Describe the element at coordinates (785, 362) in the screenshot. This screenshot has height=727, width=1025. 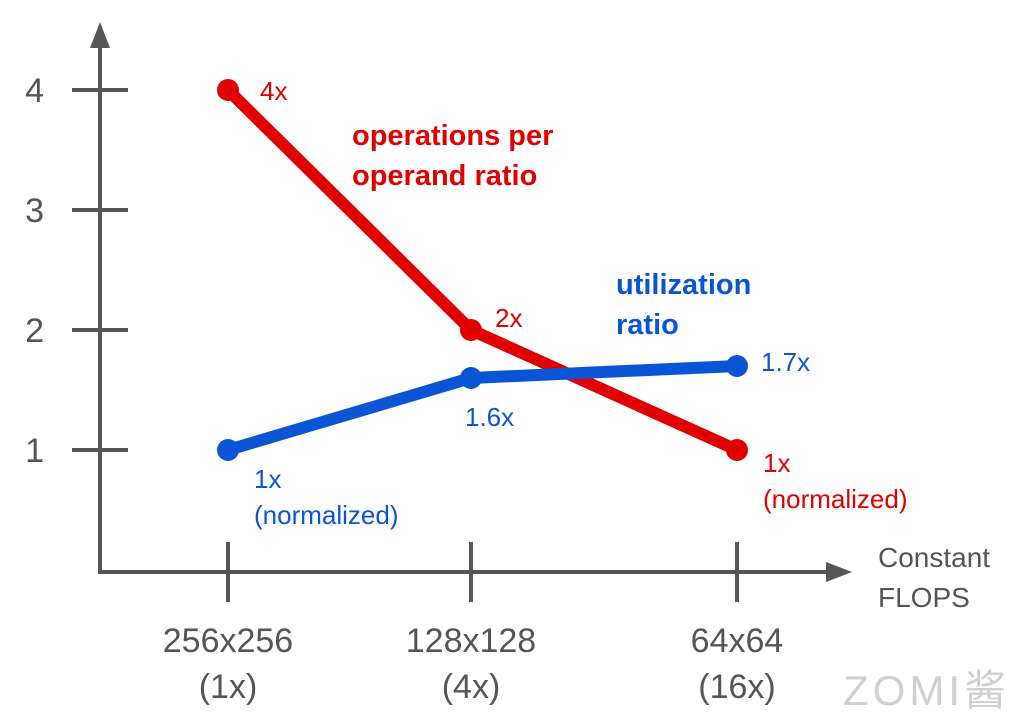
I see `series-1-label-2: 1.7x` at that location.